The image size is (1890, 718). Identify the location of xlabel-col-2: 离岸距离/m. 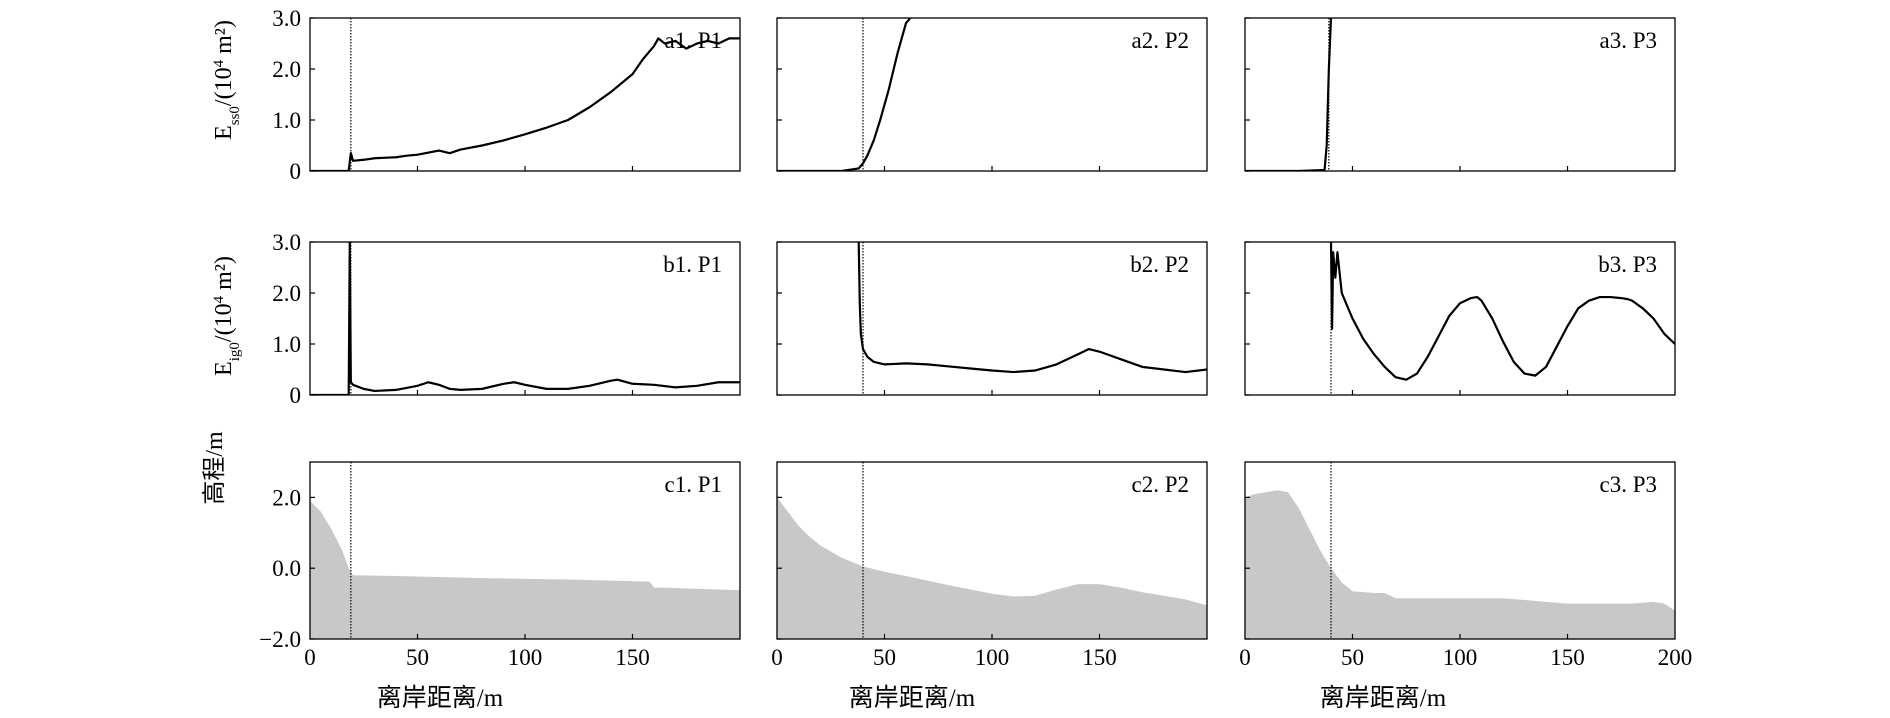
(912, 698).